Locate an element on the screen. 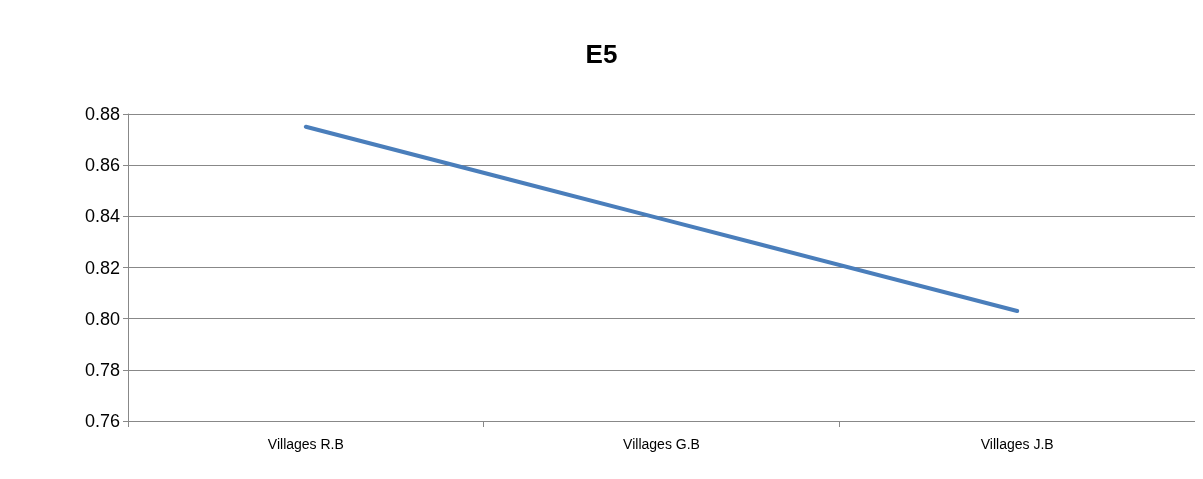 The width and height of the screenshot is (1203, 479). y-tick-label: 0.80 is located at coordinates (102, 318).